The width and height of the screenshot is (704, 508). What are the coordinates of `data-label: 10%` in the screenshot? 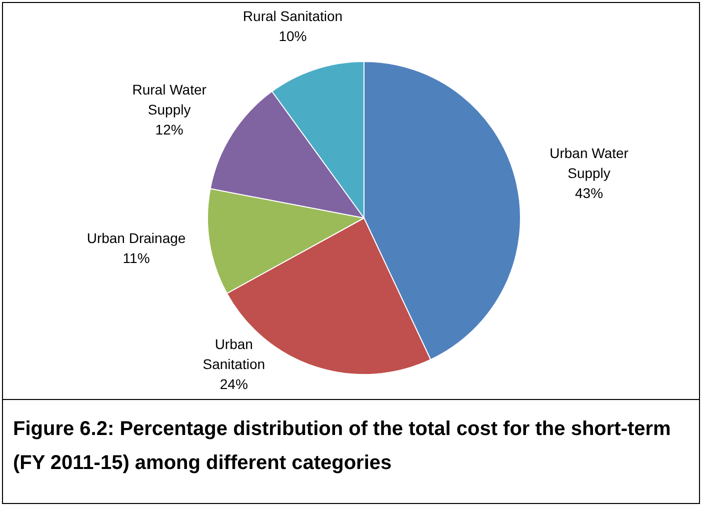 It's located at (292, 36).